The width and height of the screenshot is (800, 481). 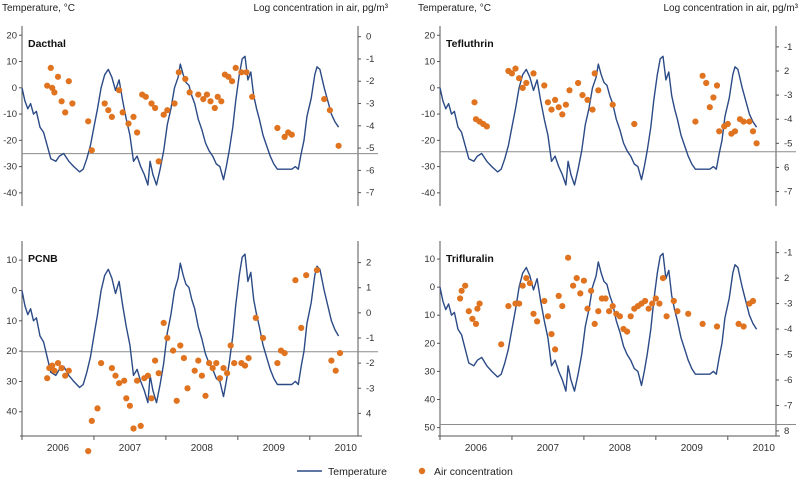 What do you see at coordinates (368, 413) in the screenshot?
I see `right-tick-label: 4` at bounding box center [368, 413].